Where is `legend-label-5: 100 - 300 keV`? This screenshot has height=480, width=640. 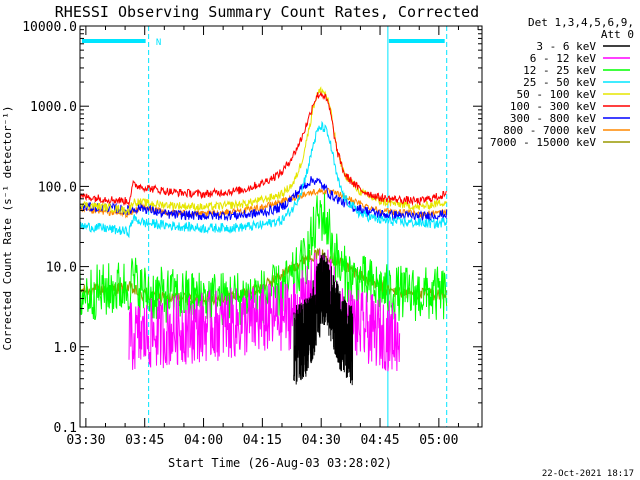
legend-label-5: 100 - 300 keV is located at coordinates (553, 106).